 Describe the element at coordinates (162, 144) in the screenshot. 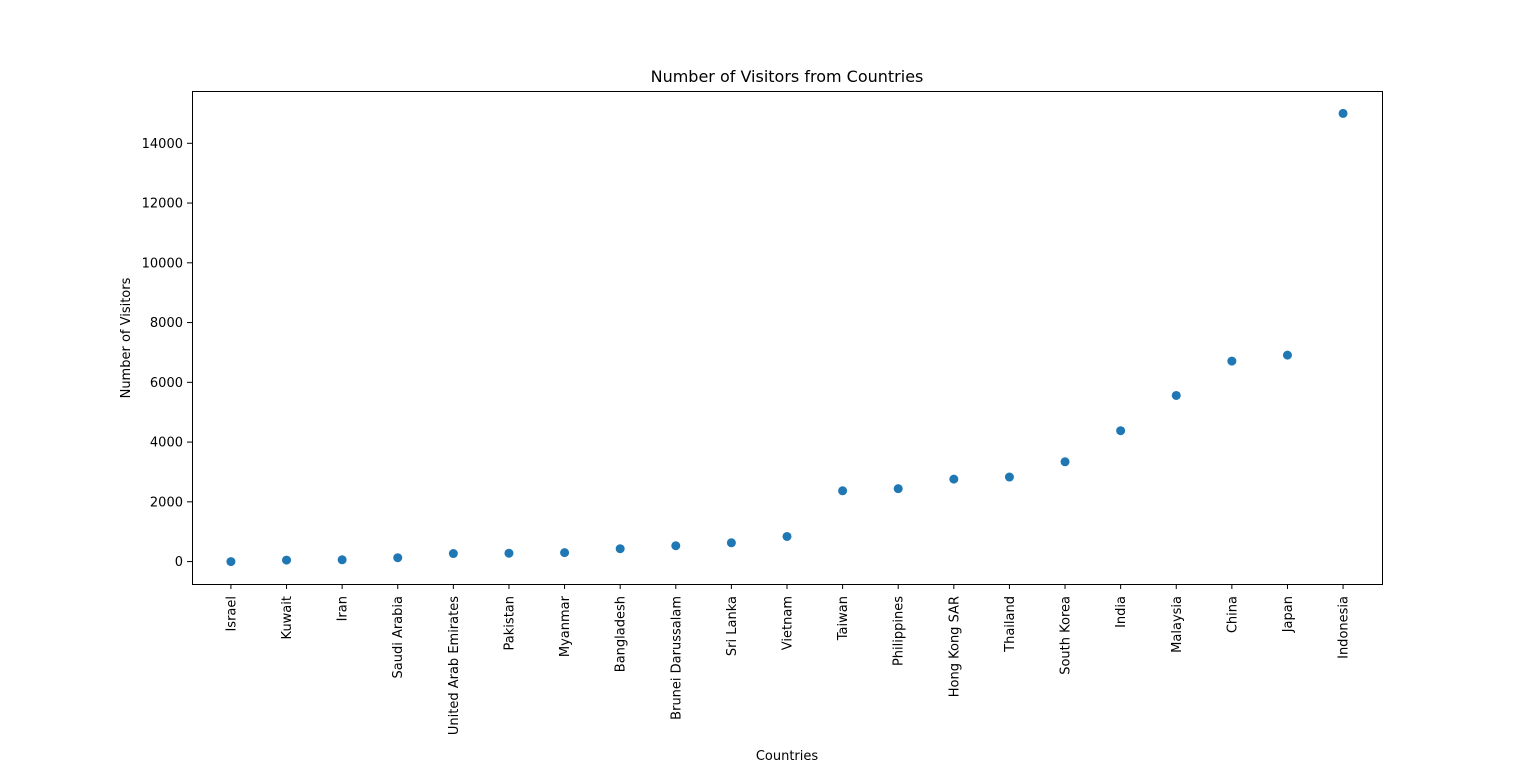

I see `y-tick-label: 14000` at that location.